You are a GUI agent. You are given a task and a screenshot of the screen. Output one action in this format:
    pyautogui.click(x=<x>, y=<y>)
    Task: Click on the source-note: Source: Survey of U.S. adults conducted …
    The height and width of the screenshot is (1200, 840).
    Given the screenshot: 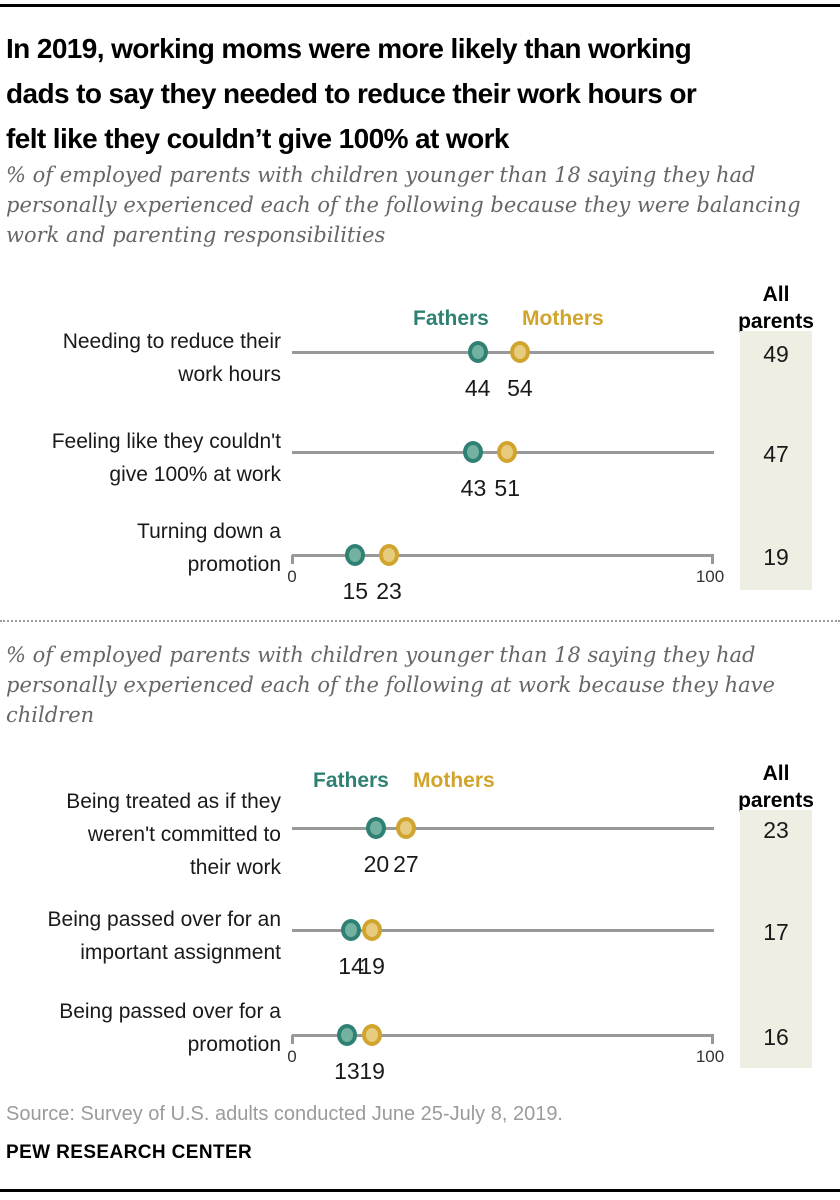 What is the action you would take?
    pyautogui.click(x=284, y=1114)
    